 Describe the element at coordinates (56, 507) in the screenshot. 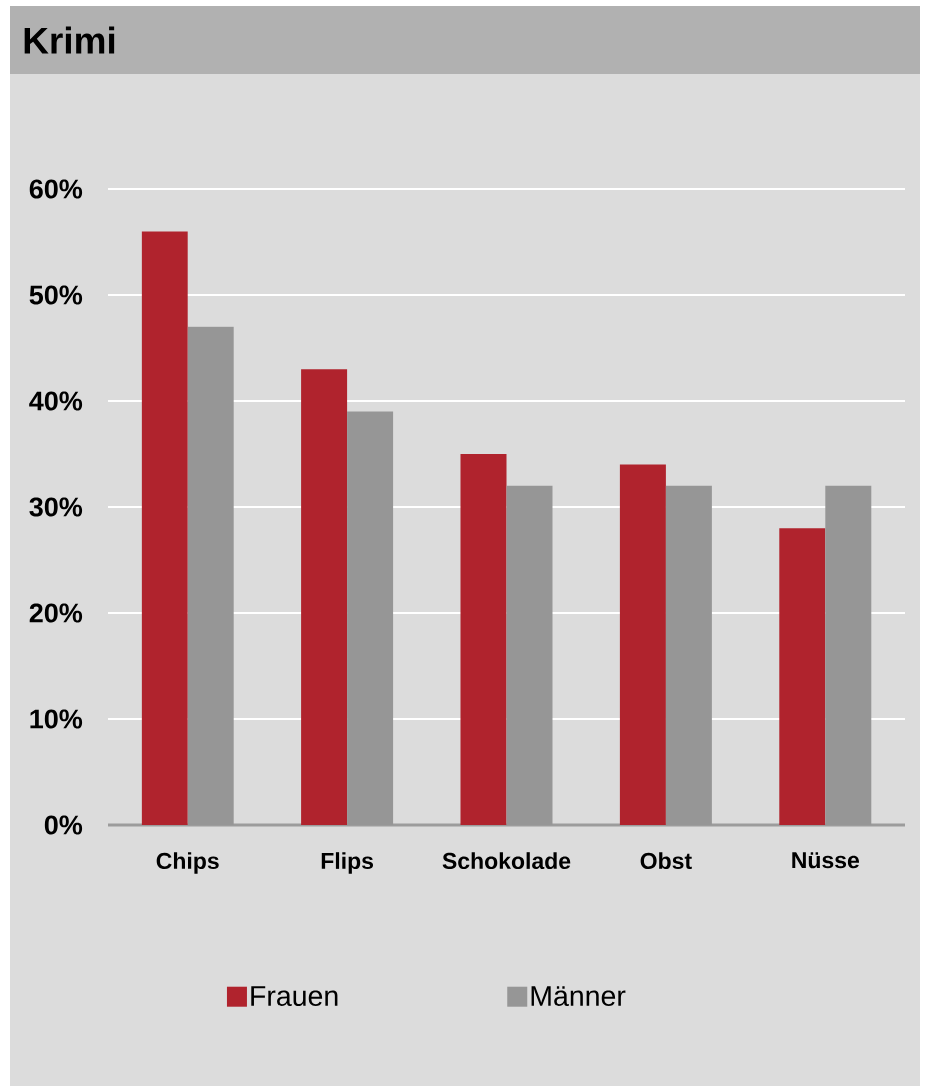

I see `y-tick-label: 30%` at that location.